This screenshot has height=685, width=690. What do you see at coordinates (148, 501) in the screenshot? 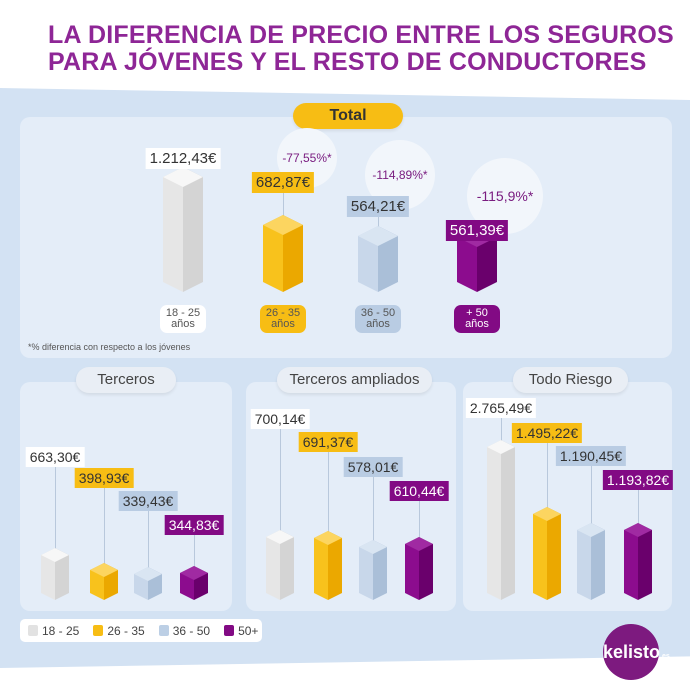
I see `value-label: 339,43€` at bounding box center [148, 501].